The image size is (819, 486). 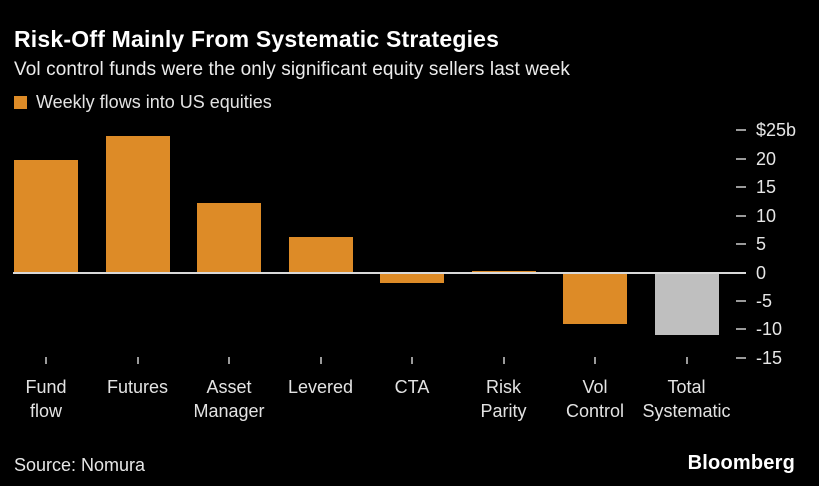 I want to click on zero-baseline, so click(x=379, y=272).